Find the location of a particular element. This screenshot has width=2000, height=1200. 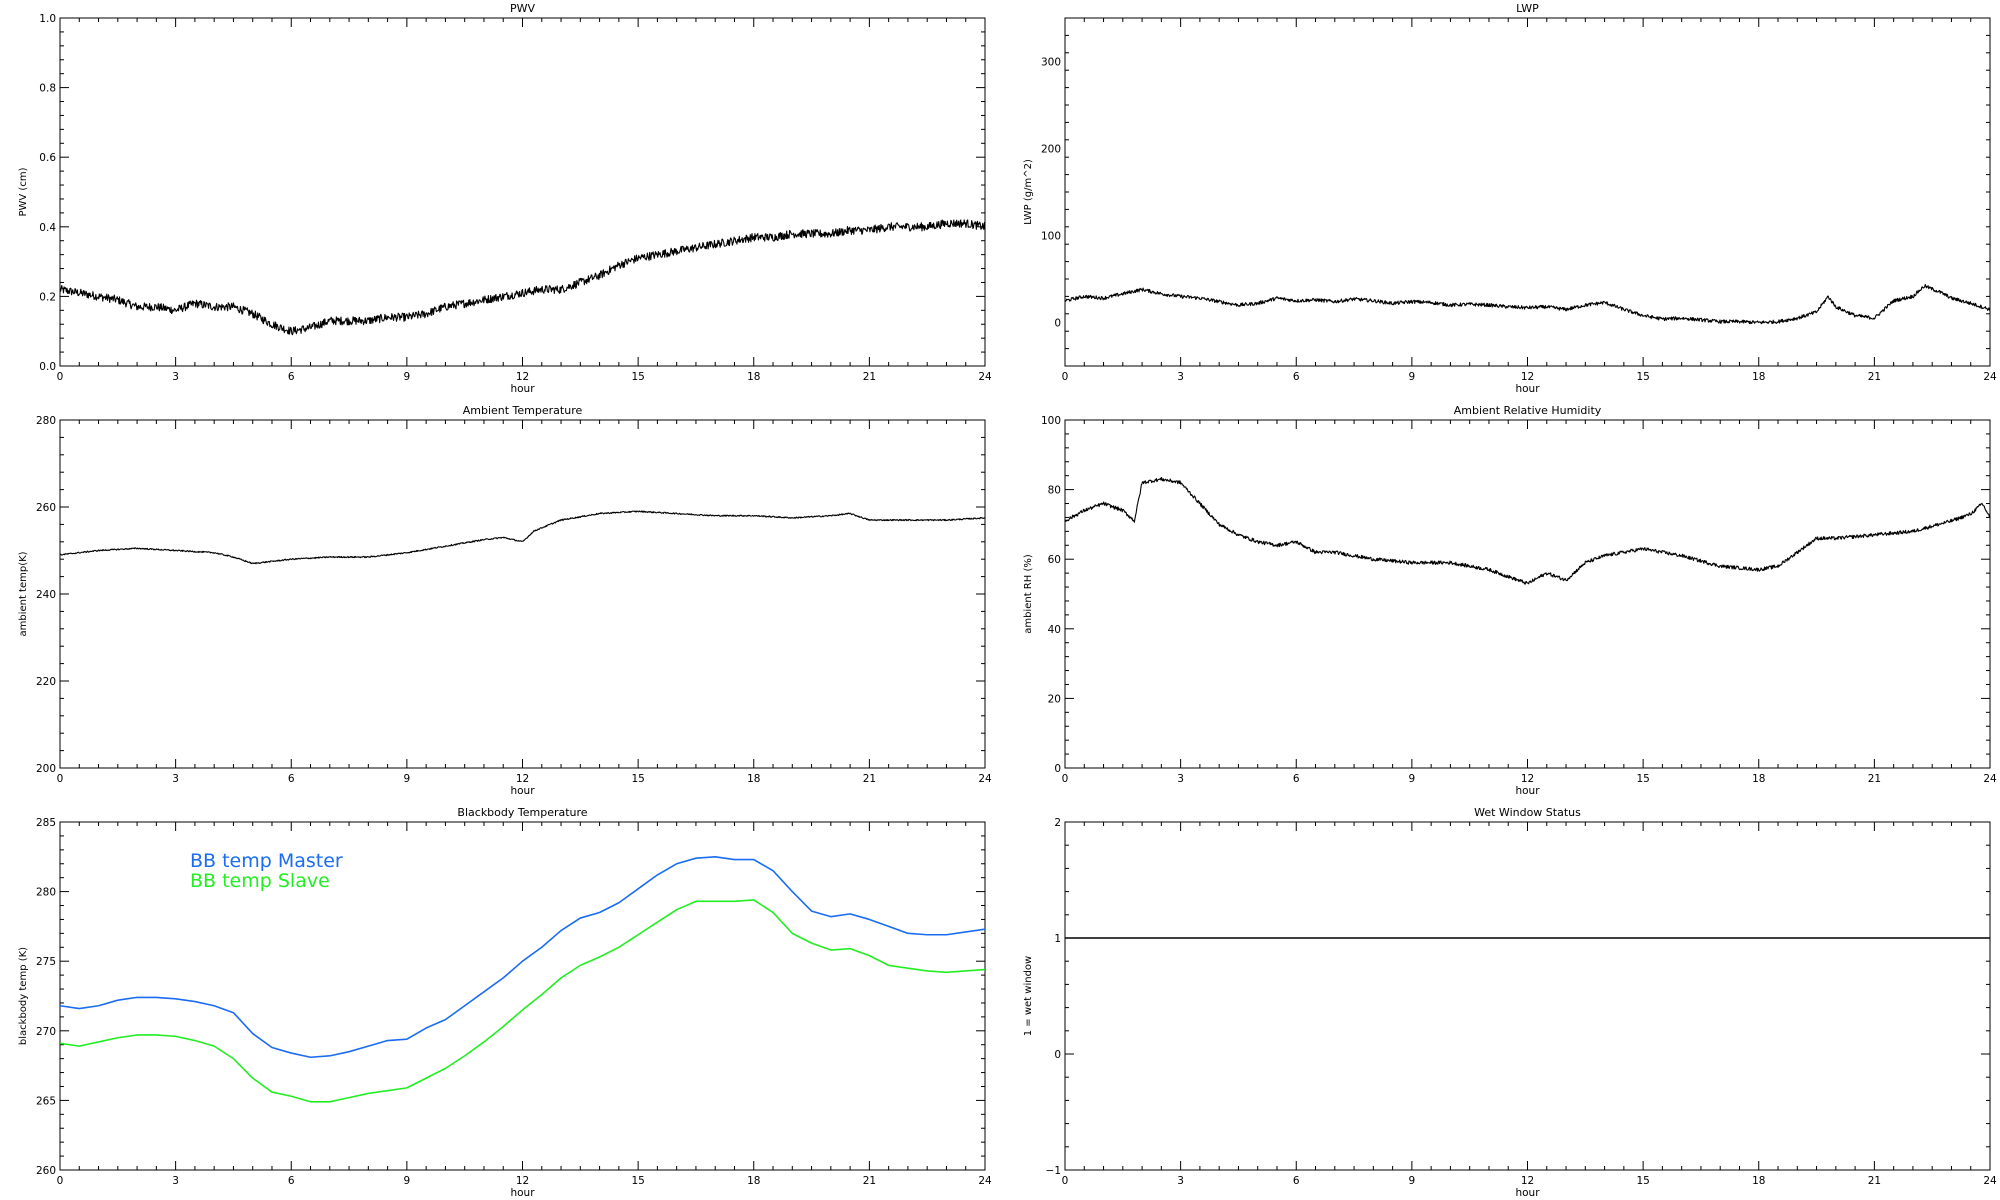

y-tick-label: 0.0 is located at coordinates (47, 367).